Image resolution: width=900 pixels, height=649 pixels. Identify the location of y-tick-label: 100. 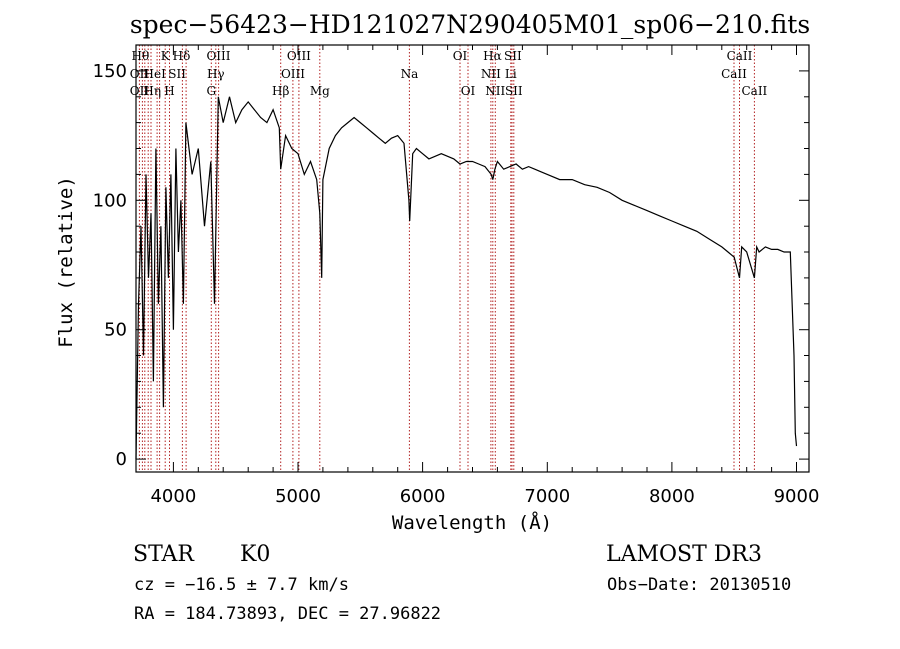
(110, 200).